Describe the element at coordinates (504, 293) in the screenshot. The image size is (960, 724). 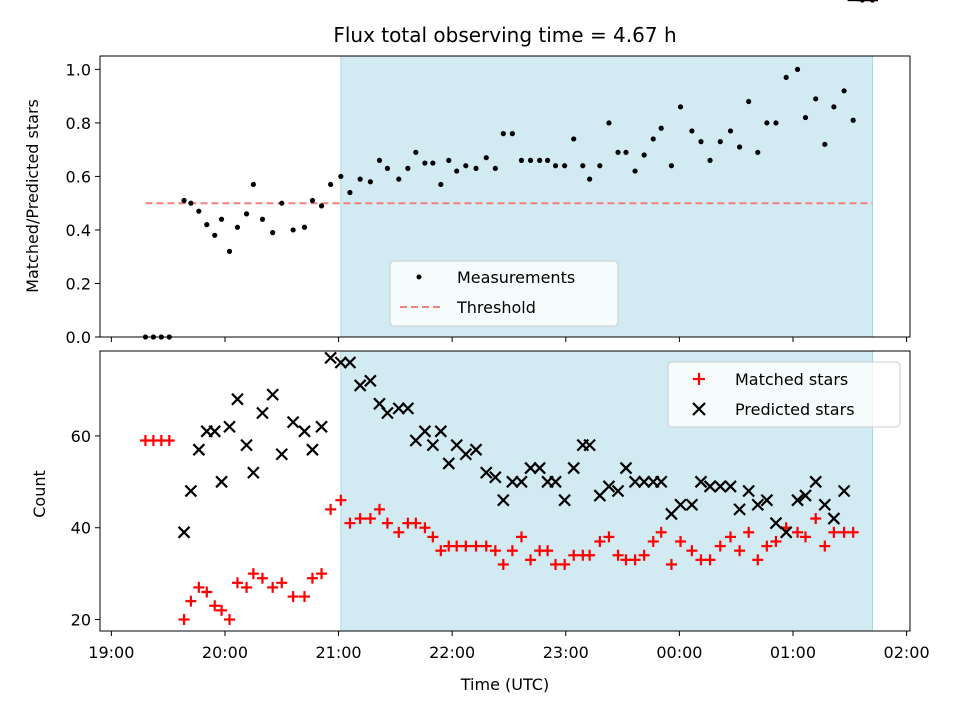
I see `top-legend: Measurements Threshold` at that location.